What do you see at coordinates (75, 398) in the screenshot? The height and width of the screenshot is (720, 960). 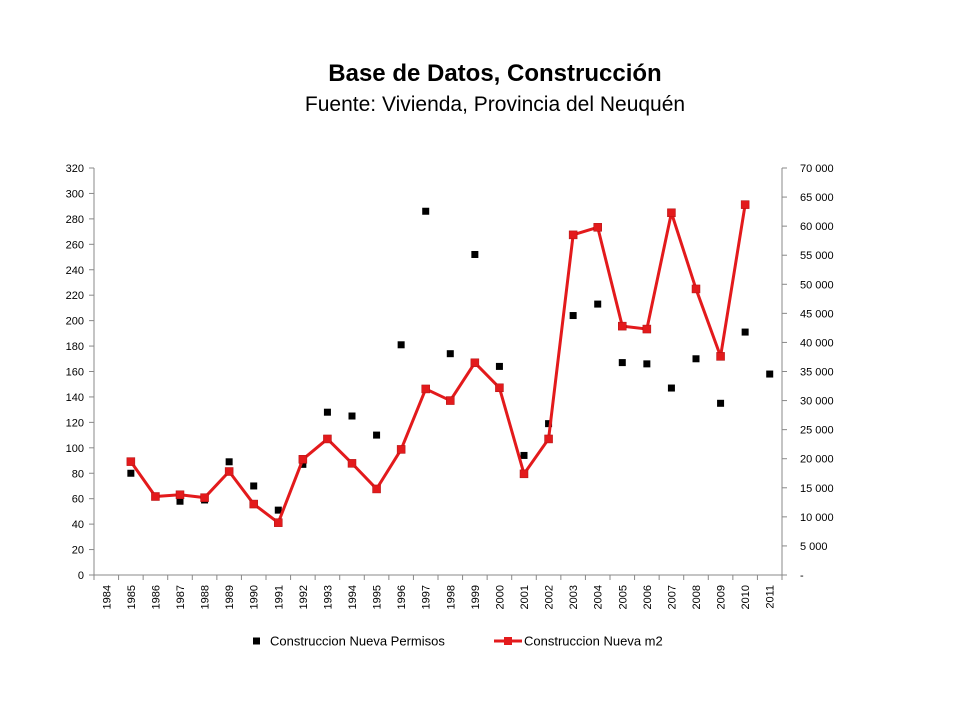 I see `y-left-tick-label: 140` at bounding box center [75, 398].